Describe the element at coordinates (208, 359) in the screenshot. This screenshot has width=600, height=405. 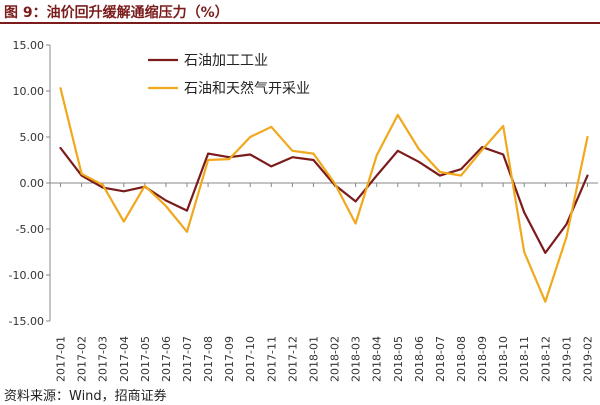
I see `x-tick-label: 2017-08` at that location.